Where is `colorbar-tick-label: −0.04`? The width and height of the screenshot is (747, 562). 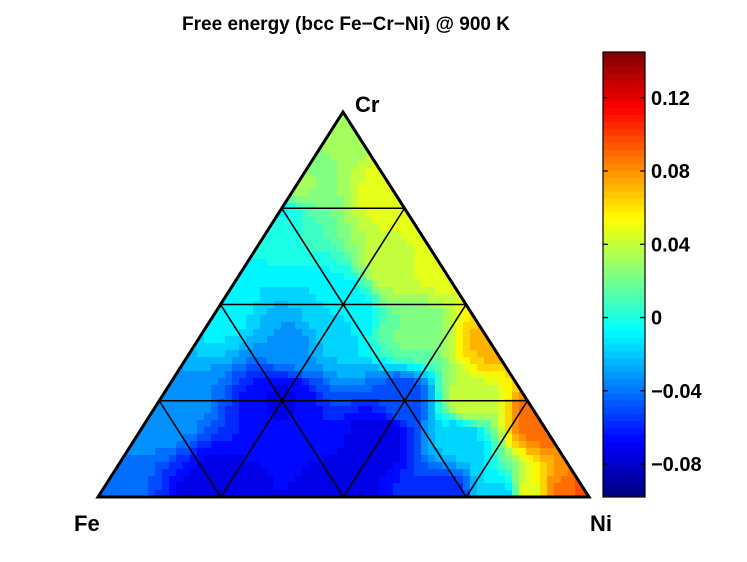
colorbar-tick-label: −0.04 is located at coordinates (676, 392).